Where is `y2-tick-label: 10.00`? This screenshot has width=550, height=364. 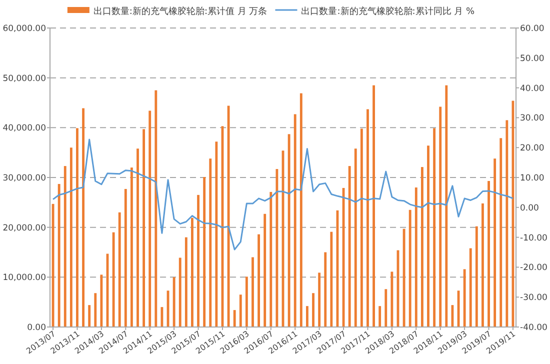
y2-tick-label: 10.00 is located at coordinates (532, 179).